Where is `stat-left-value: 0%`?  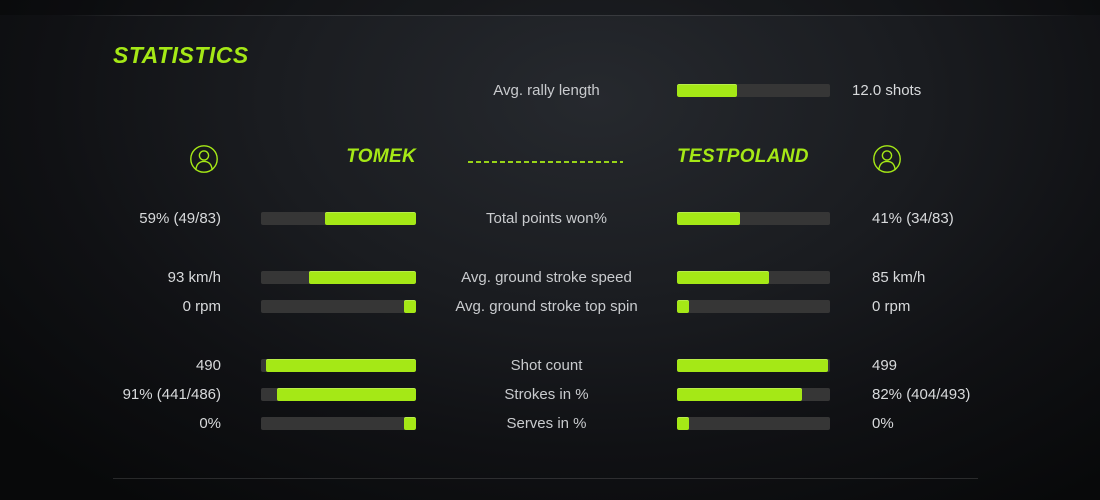
stat-left-value: 0% is located at coordinates (210, 423).